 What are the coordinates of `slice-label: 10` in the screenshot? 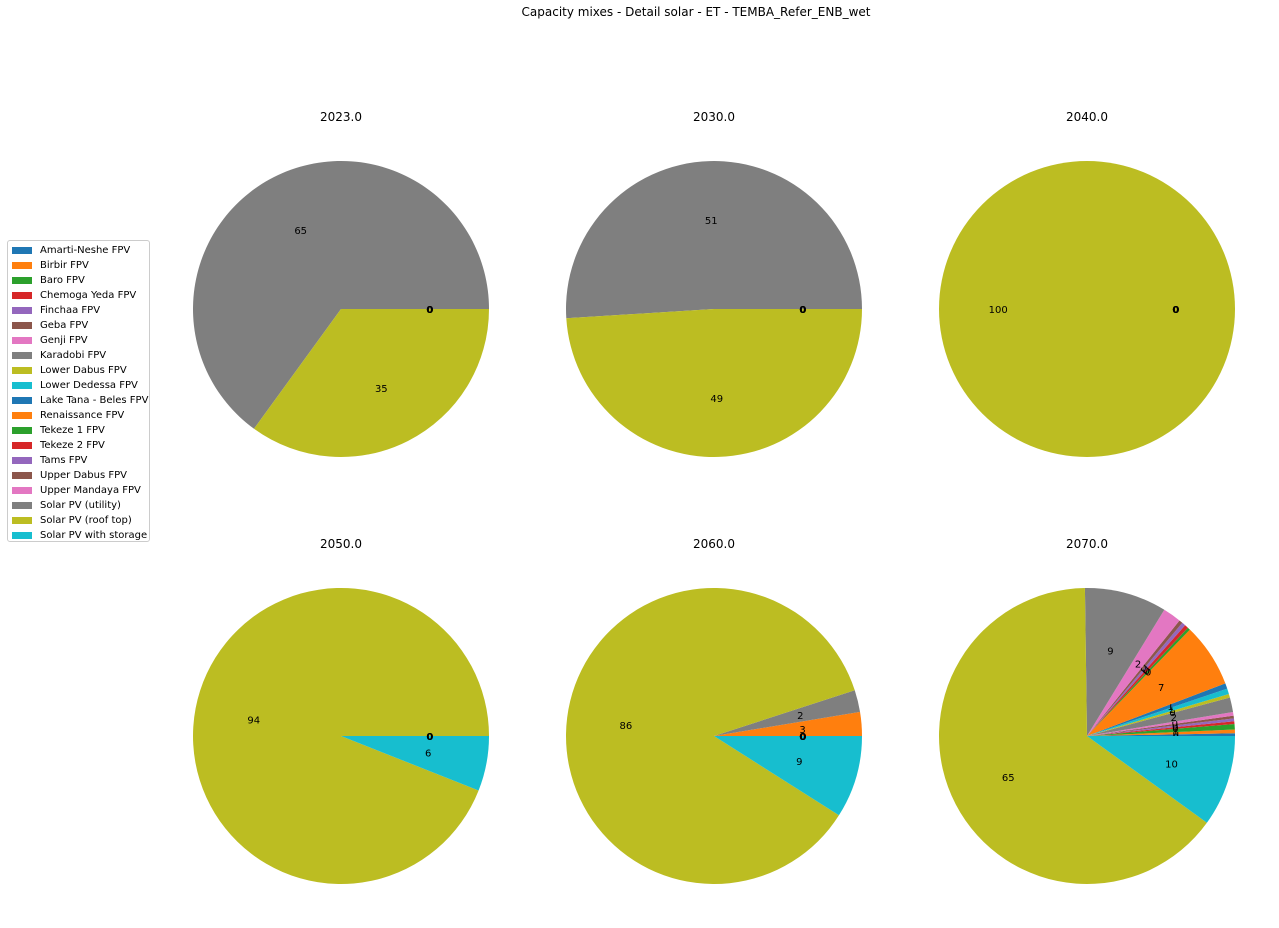 It's located at (1171, 764).